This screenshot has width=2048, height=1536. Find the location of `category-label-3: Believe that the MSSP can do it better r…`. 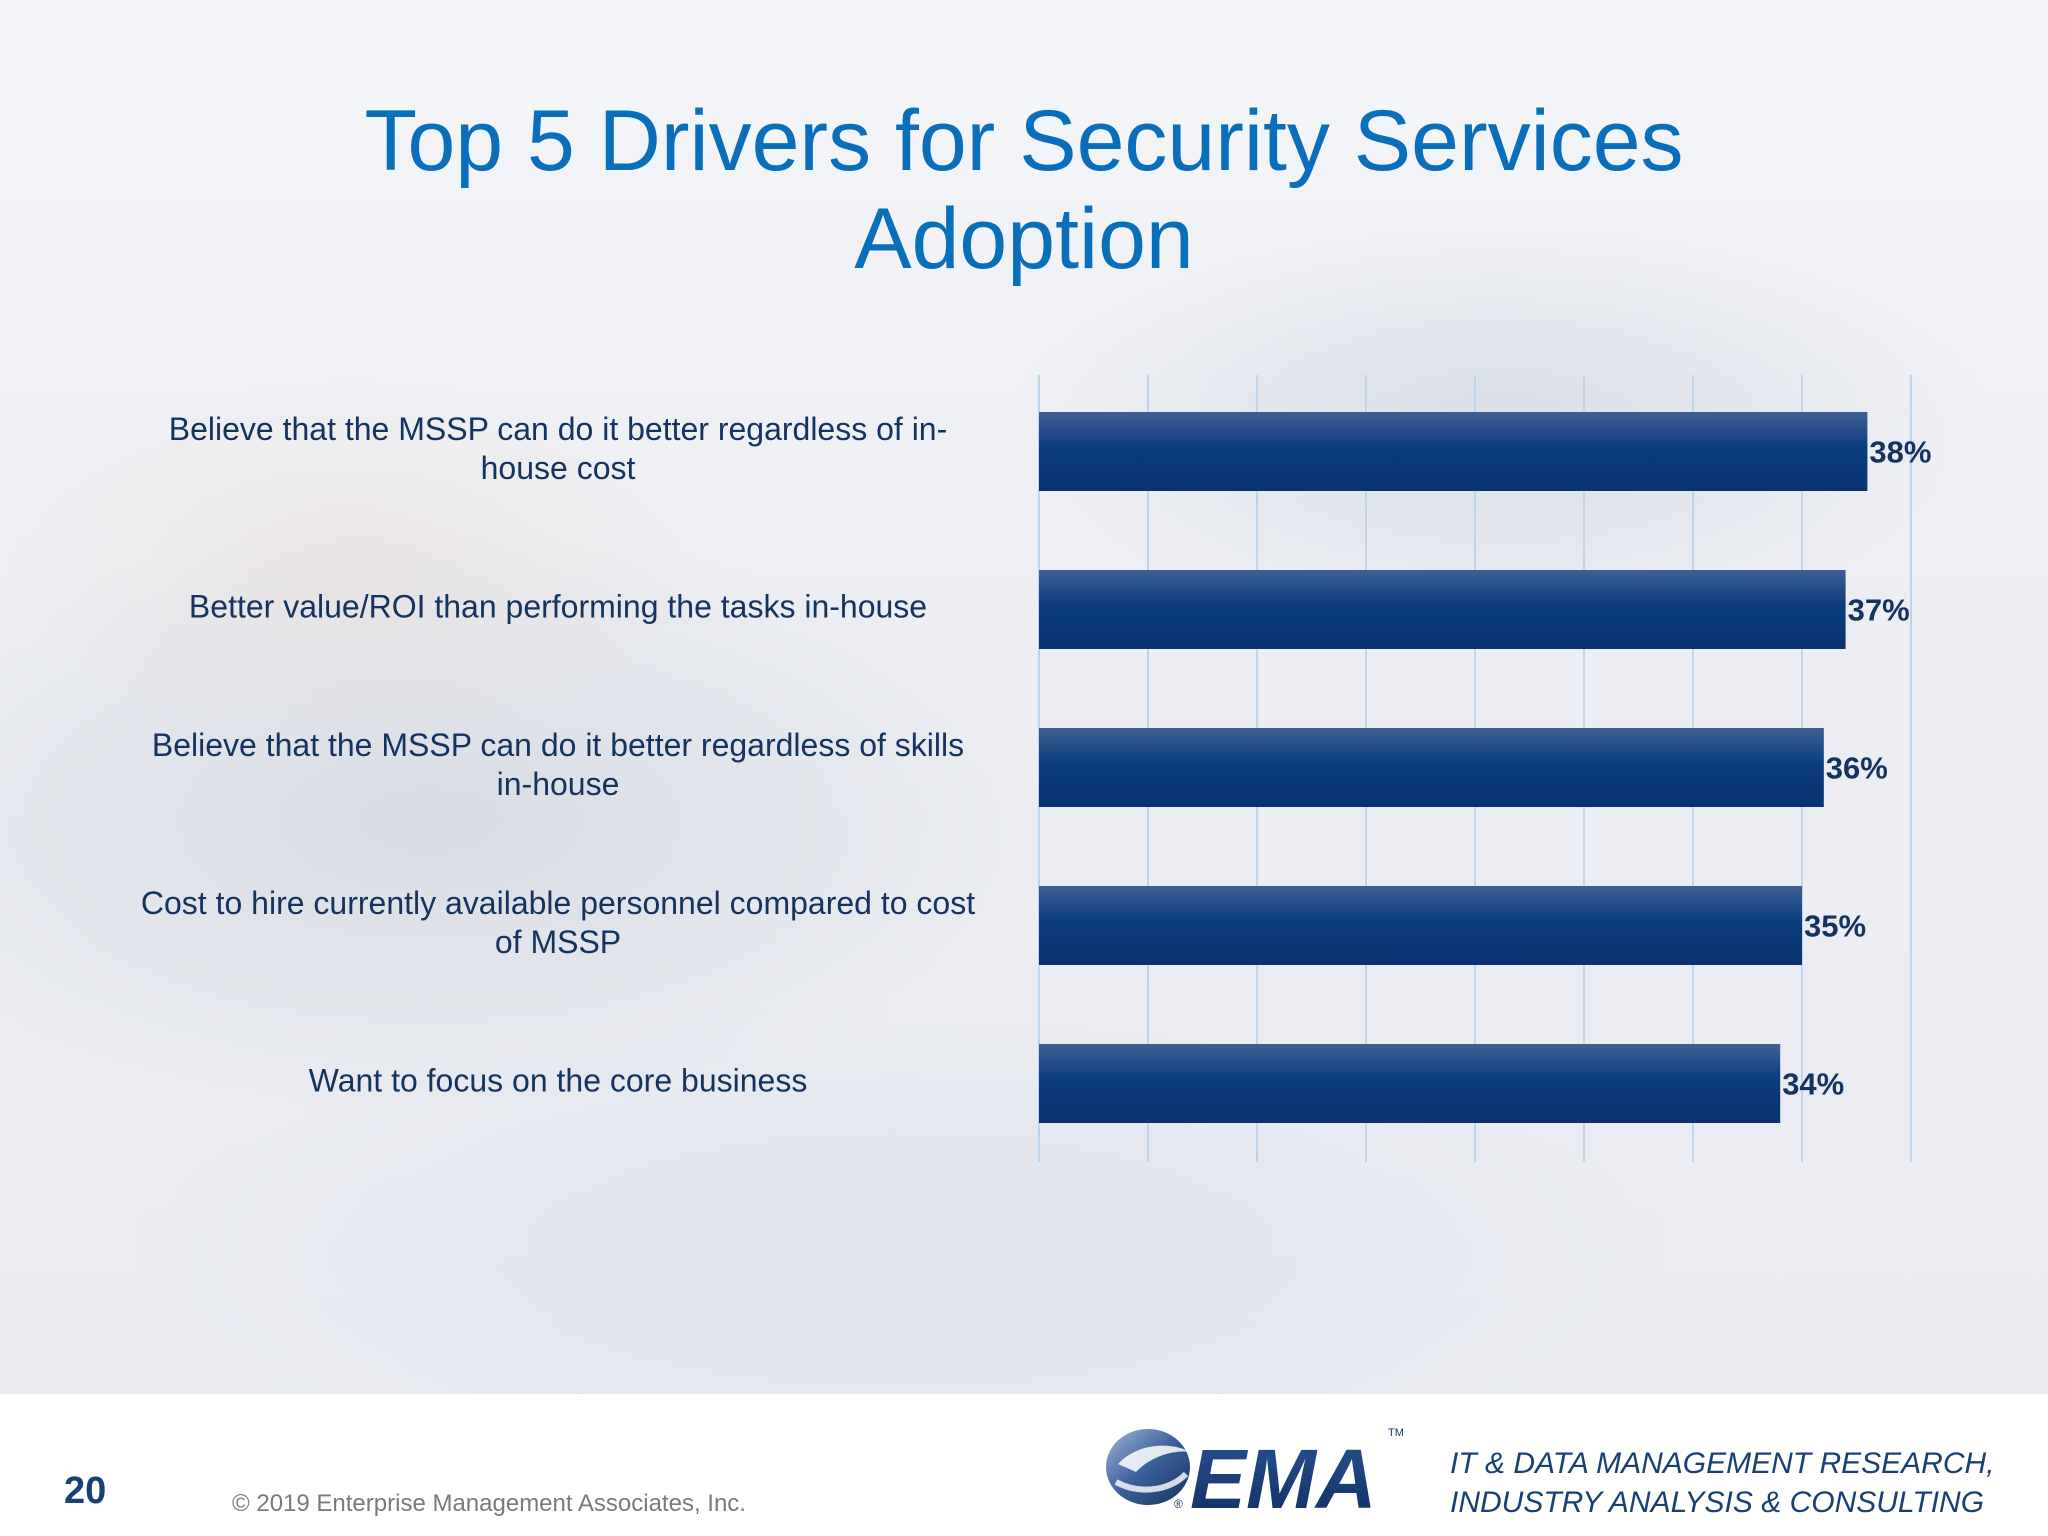

category-label-3: Believe that the MSSP can do it better r… is located at coordinates (558, 765).